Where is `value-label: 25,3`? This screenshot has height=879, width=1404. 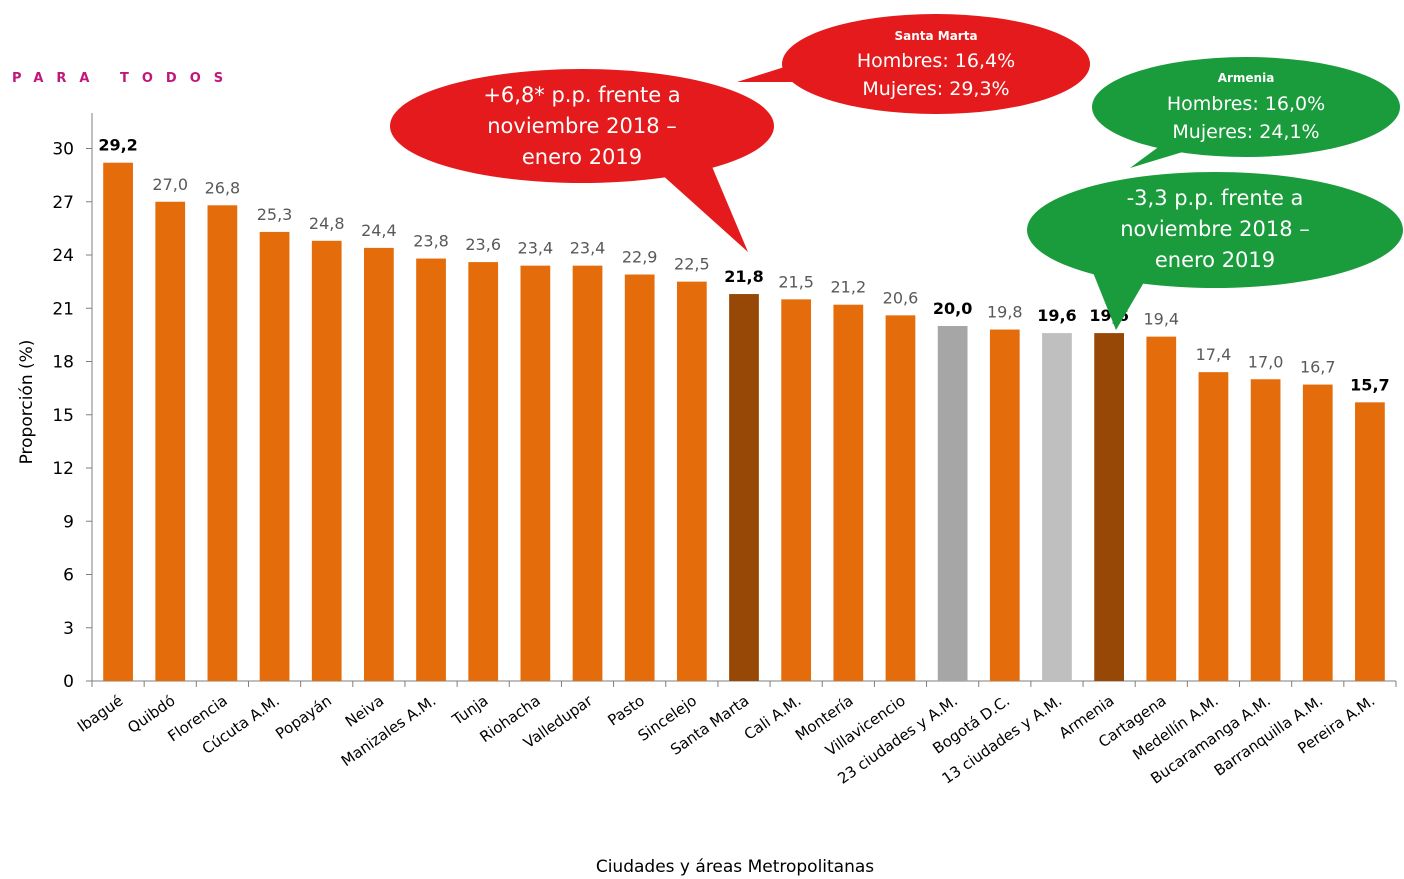
value-label: 25,3 is located at coordinates (275, 214).